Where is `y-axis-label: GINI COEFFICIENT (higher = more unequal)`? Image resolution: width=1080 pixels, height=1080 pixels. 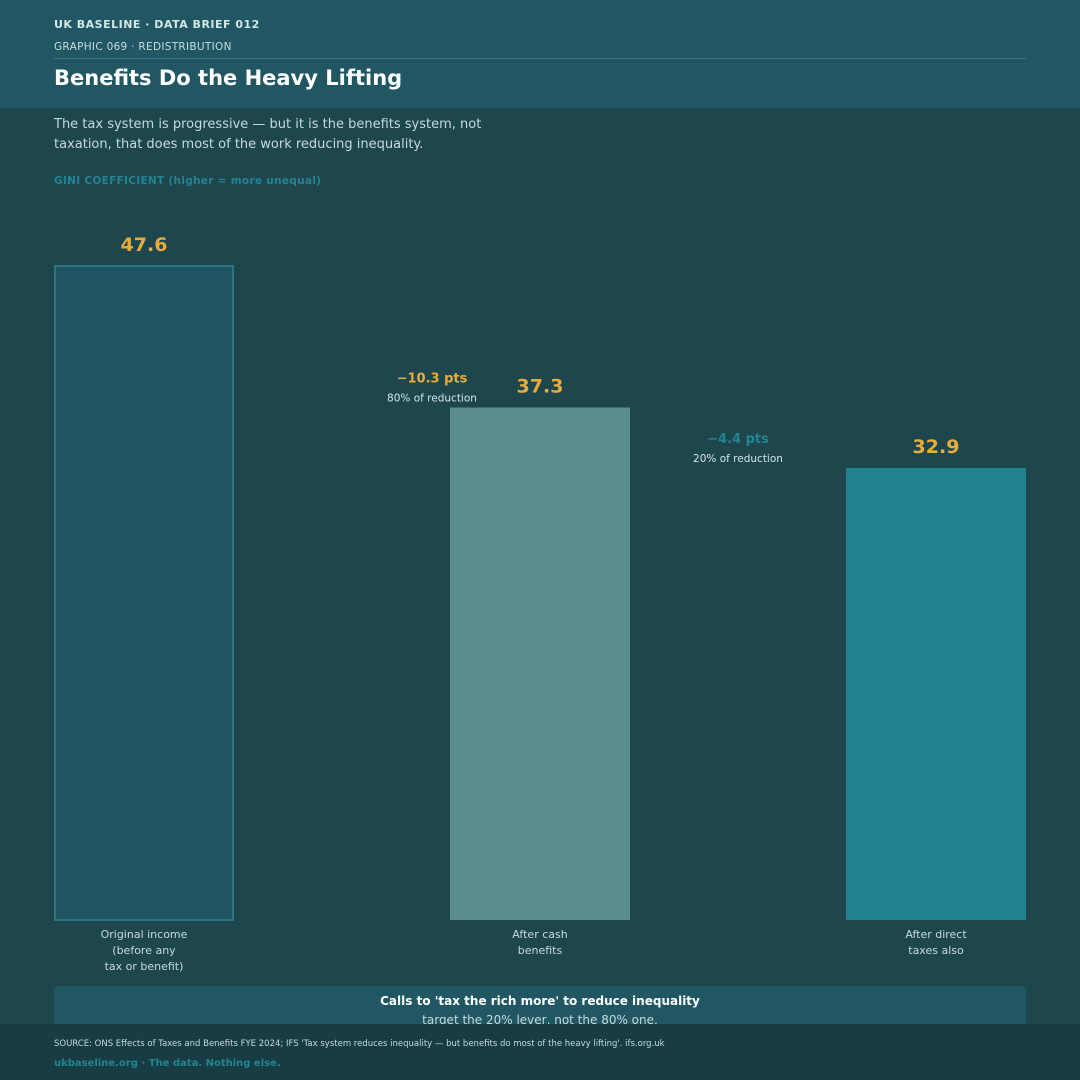 y-axis-label: GINI COEFFICIENT (higher = more unequal) is located at coordinates (188, 181).